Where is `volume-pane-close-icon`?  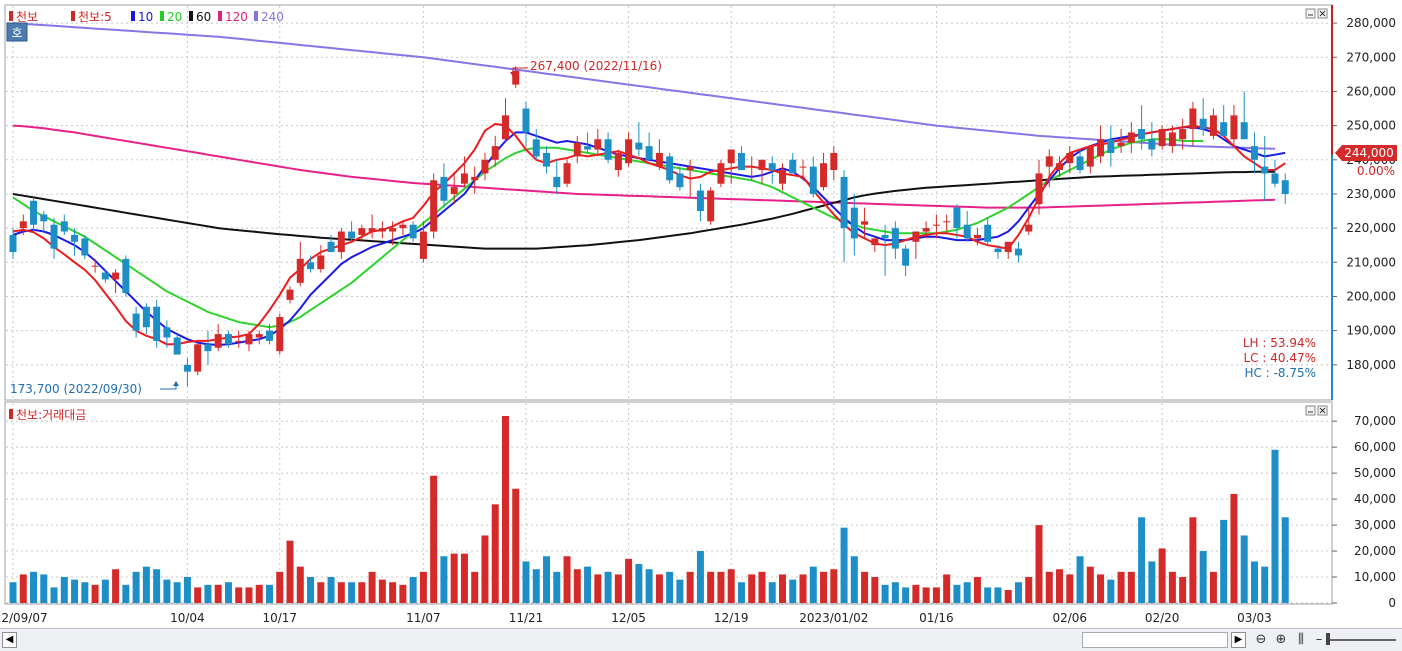
volume-pane-close-icon is located at coordinates (1322, 410).